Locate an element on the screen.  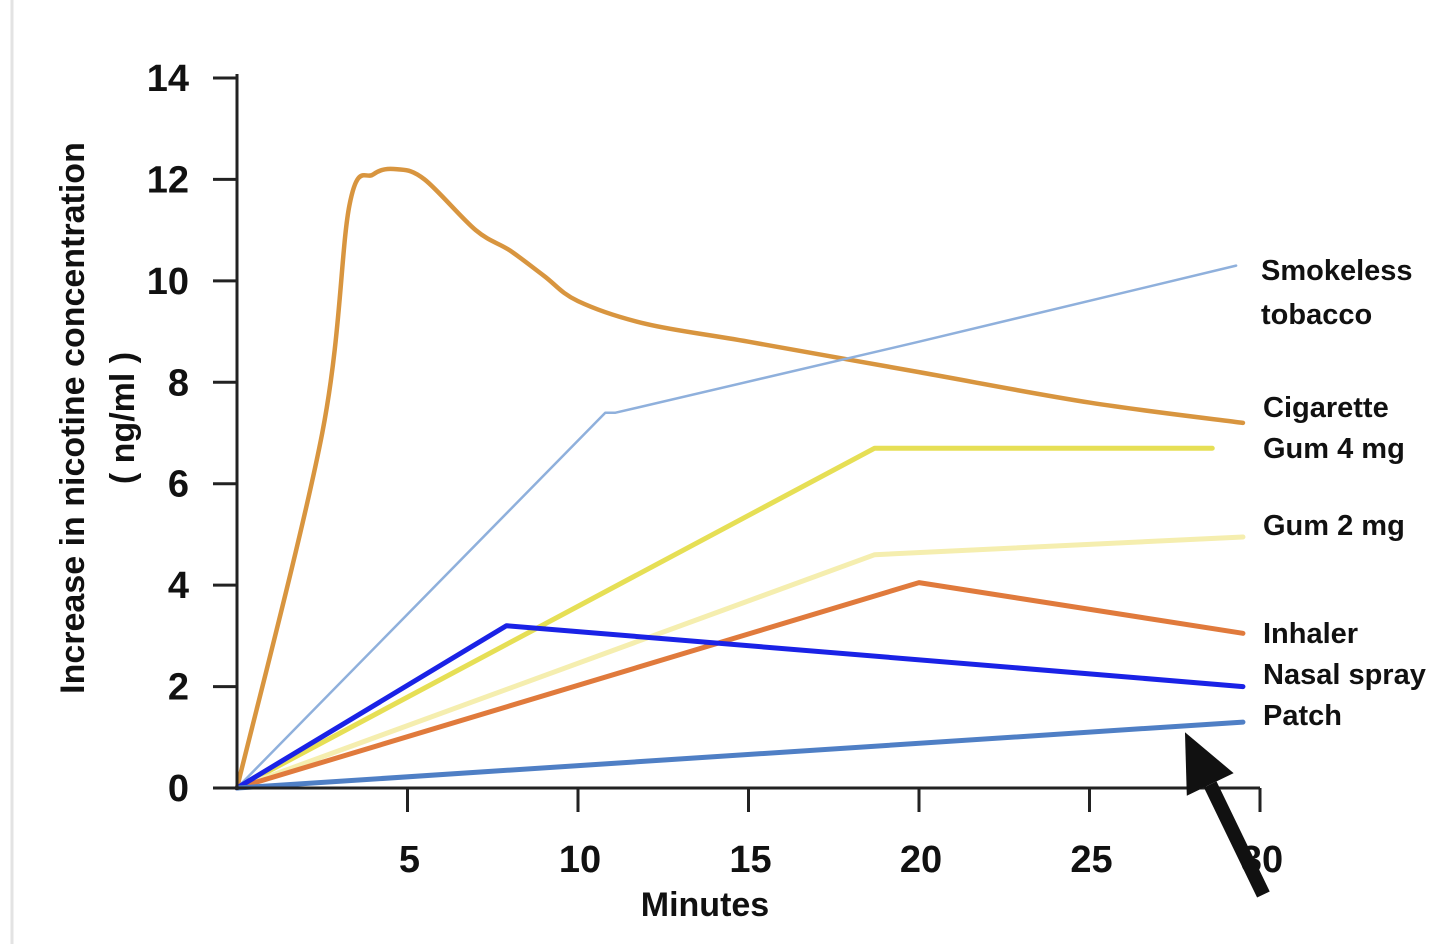
y-tick-label: 6 is located at coordinates (178, 485).